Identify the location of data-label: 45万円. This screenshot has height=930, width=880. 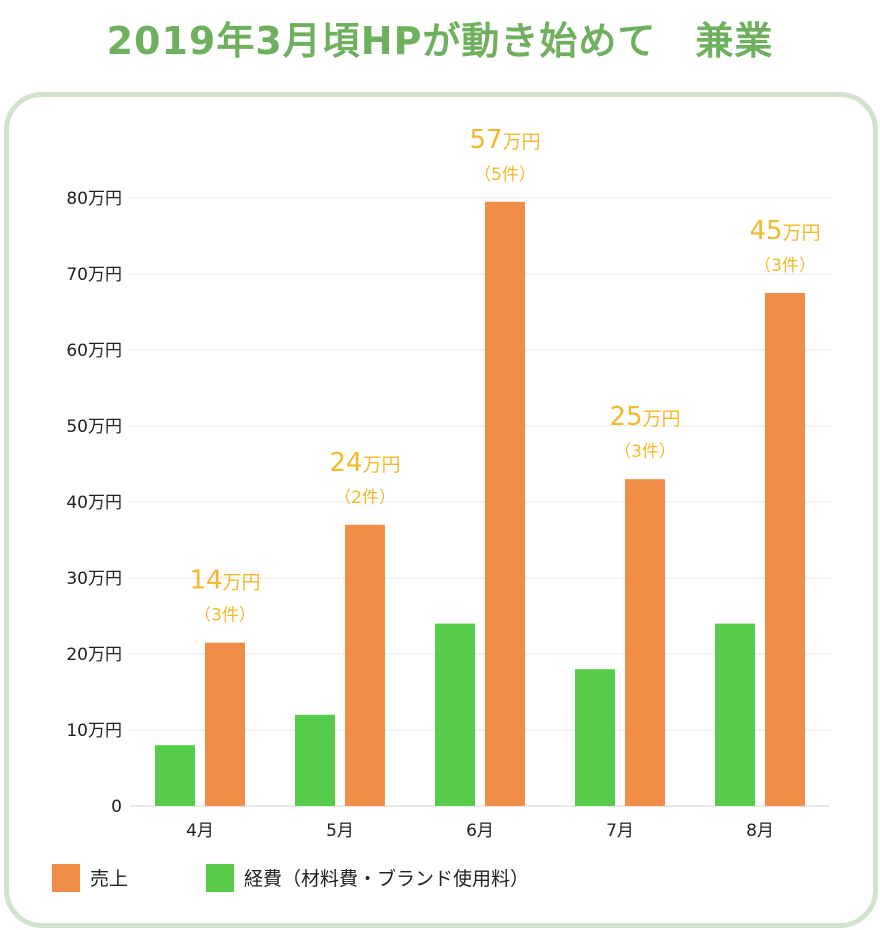
(784, 231).